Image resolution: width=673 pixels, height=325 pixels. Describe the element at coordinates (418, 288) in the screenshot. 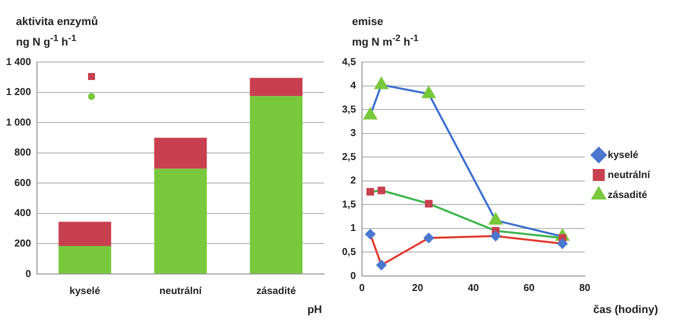

I see `x-tick-label: 20` at that location.